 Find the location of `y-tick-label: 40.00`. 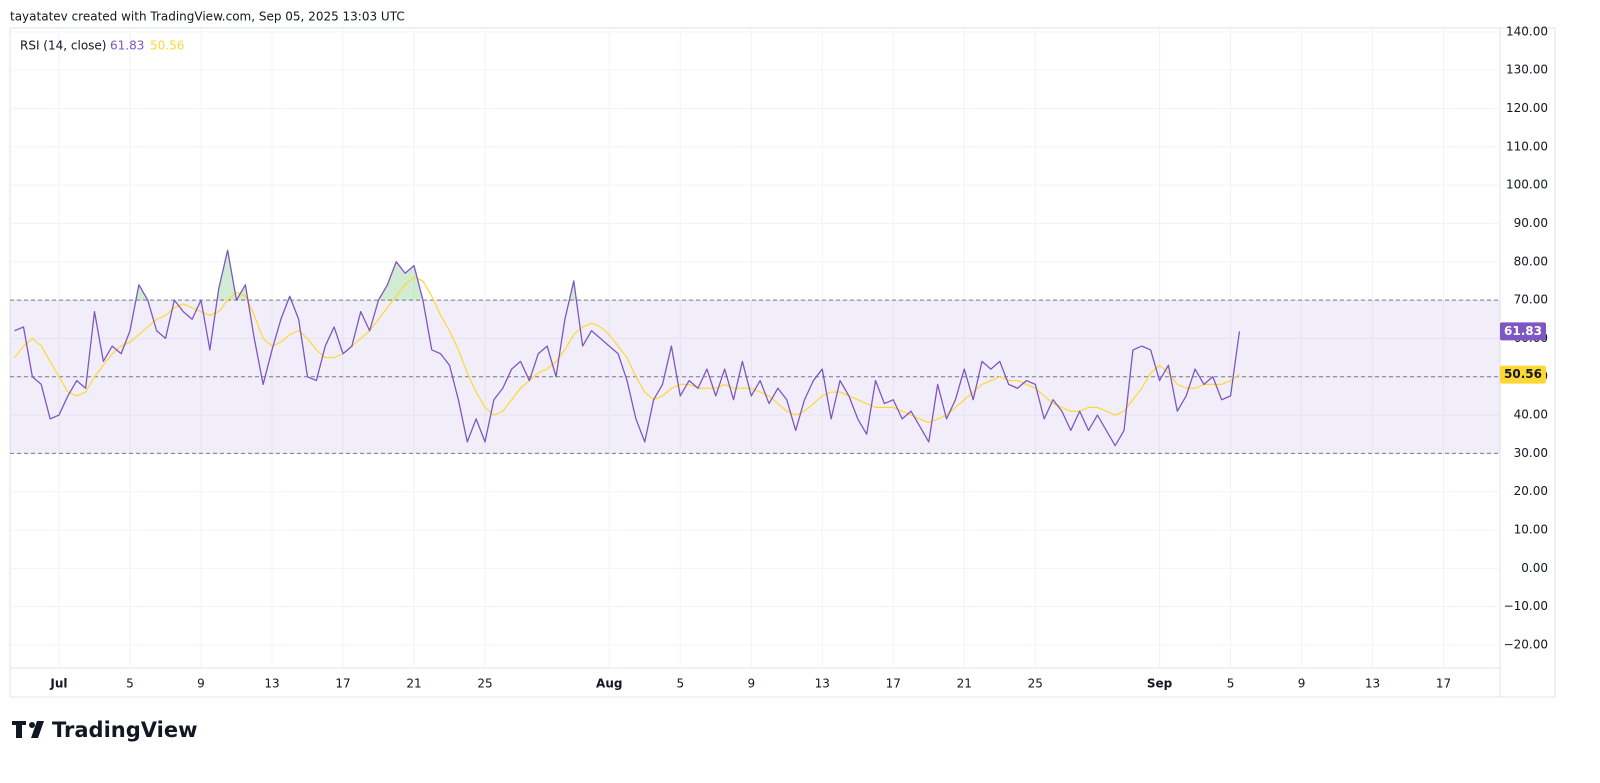

y-tick-label: 40.00 is located at coordinates (1531, 415).